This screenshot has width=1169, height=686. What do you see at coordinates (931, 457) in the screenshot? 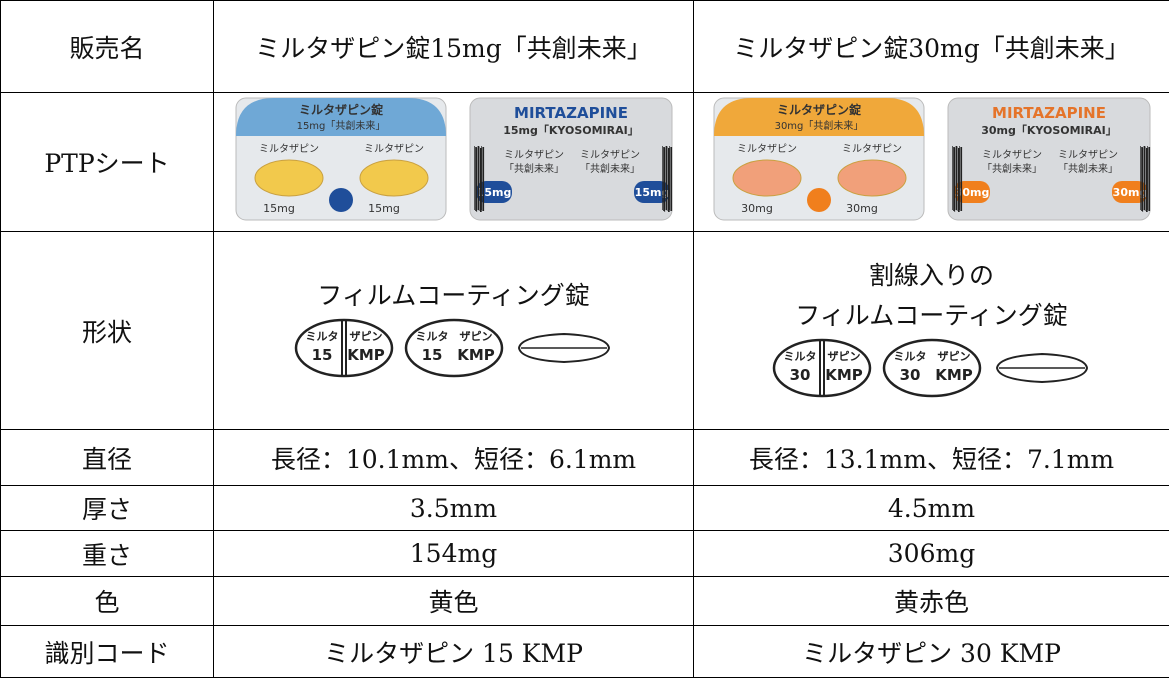
I see `table-cell: 長径：13.1mm、短径：7.1mm` at bounding box center [931, 457].